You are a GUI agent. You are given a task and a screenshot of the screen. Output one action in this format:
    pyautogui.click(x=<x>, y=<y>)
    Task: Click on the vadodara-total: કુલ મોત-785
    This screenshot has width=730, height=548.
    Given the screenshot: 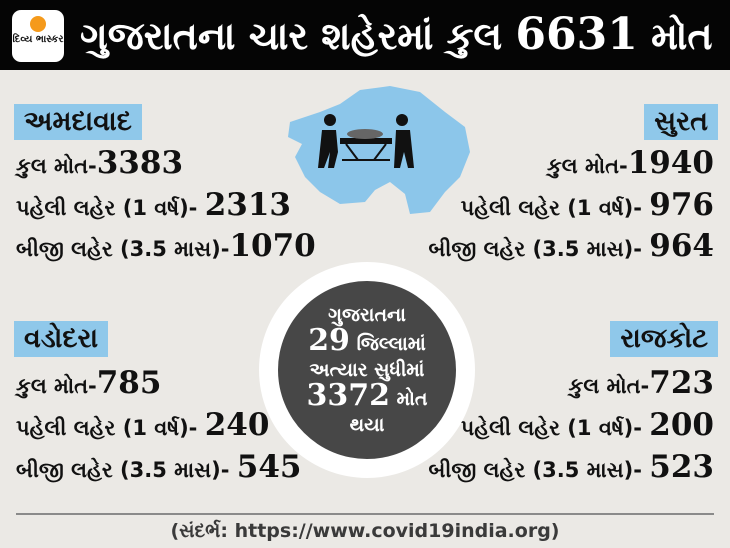 What is the action you would take?
    pyautogui.click(x=89, y=383)
    